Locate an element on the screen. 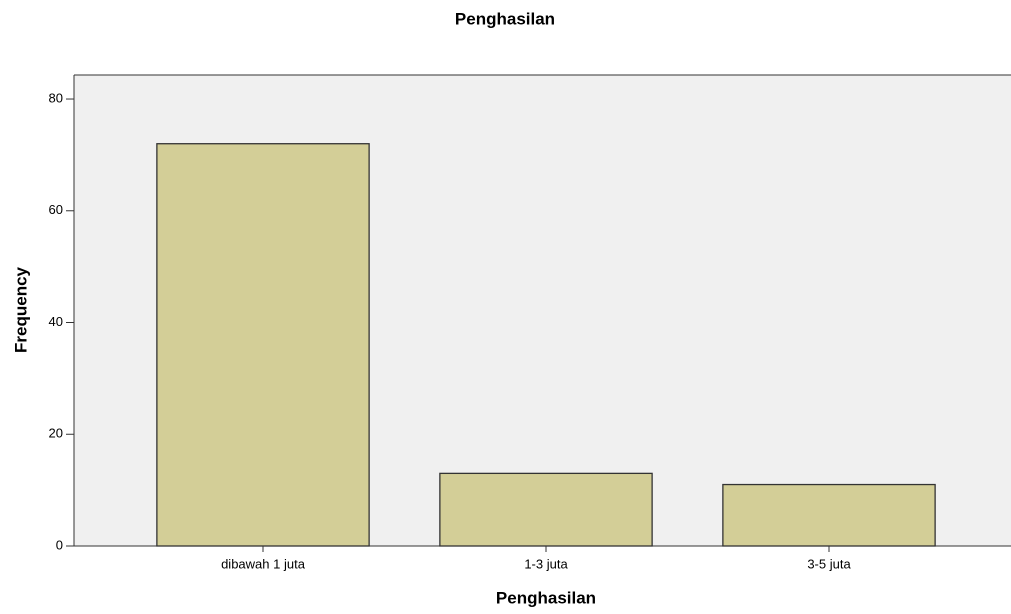 The width and height of the screenshot is (1011, 614). y-tick-label: 80 is located at coordinates (56, 97).